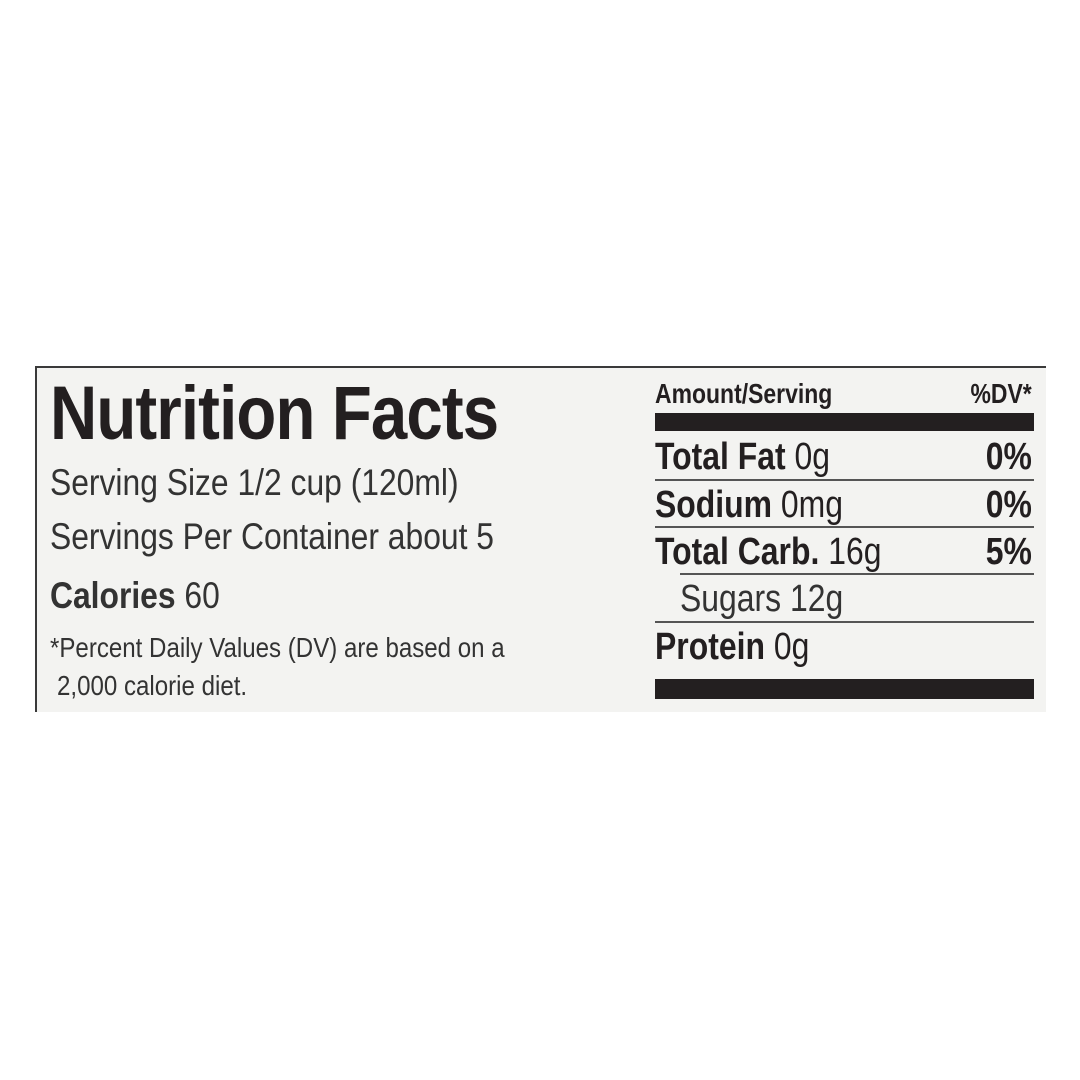 This screenshot has width=1080, height=1080. I want to click on row-label: Sodium, so click(714, 505).